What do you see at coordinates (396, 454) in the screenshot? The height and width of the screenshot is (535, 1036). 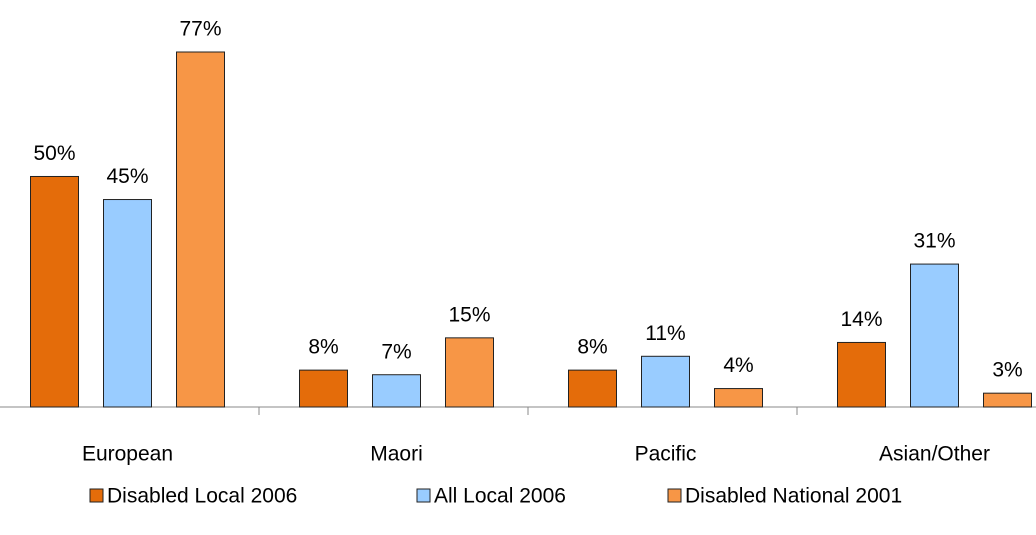 I see `x-tick-label: Maori` at bounding box center [396, 454].